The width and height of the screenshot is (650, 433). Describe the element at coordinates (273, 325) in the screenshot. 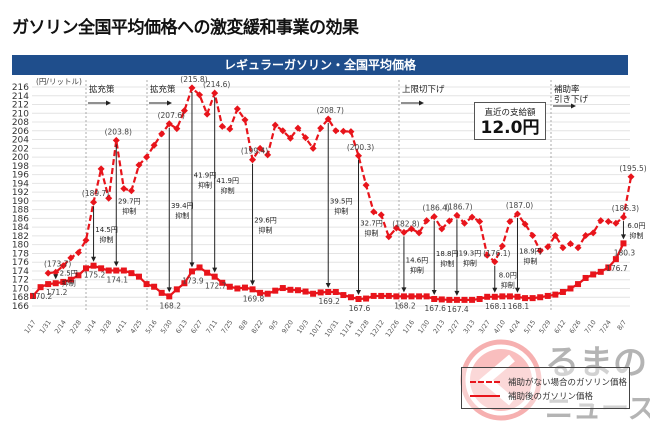

I see `x-tick-label: 9/5` at that location.